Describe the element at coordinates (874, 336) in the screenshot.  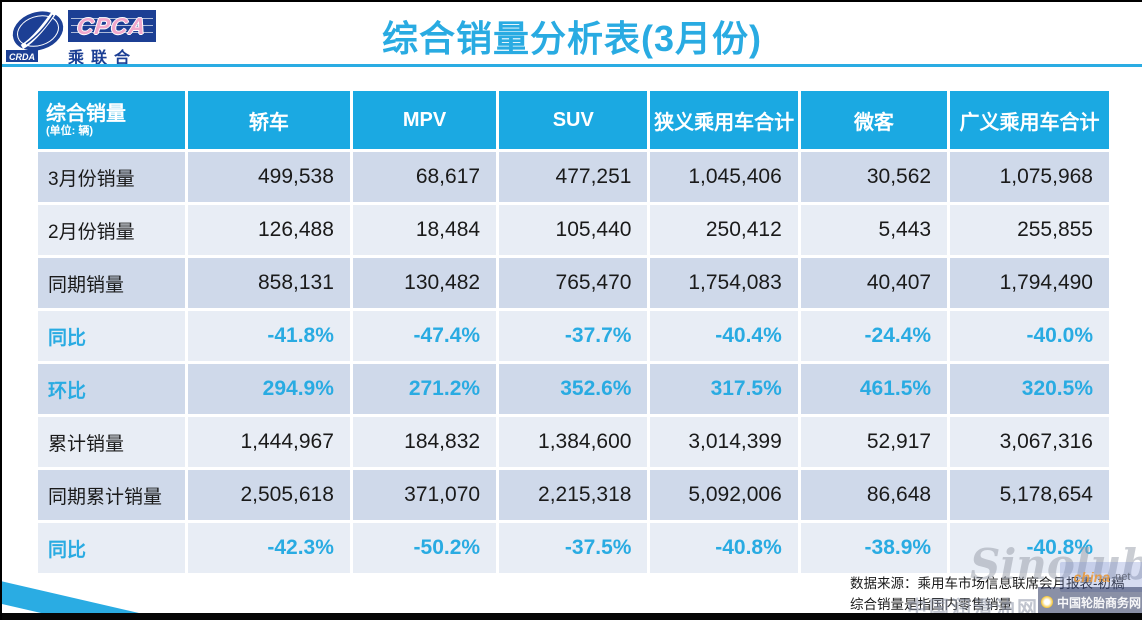
I see `cell-value: -24.4%` at that location.